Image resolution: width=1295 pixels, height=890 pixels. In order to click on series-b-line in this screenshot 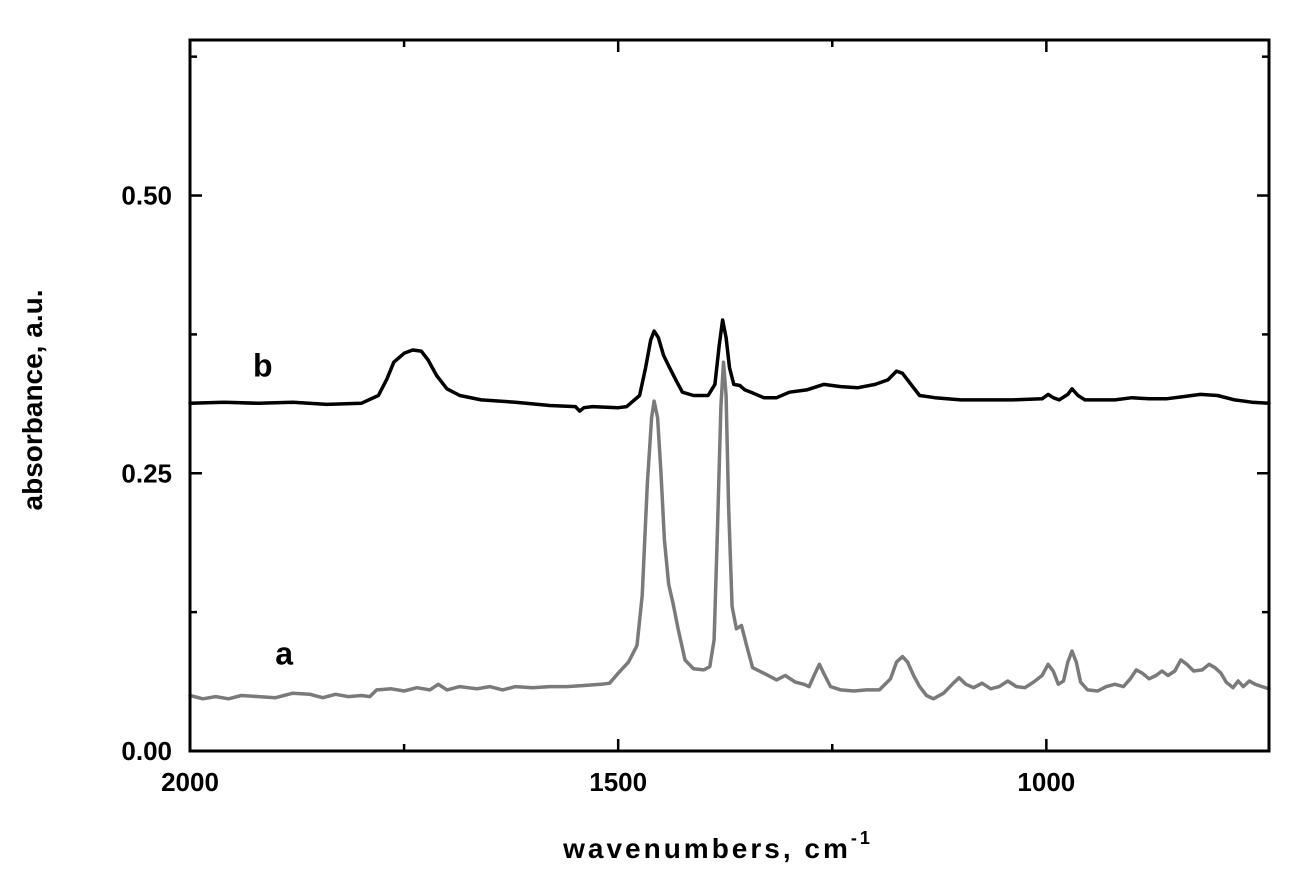, I will do `click(729, 365)`.